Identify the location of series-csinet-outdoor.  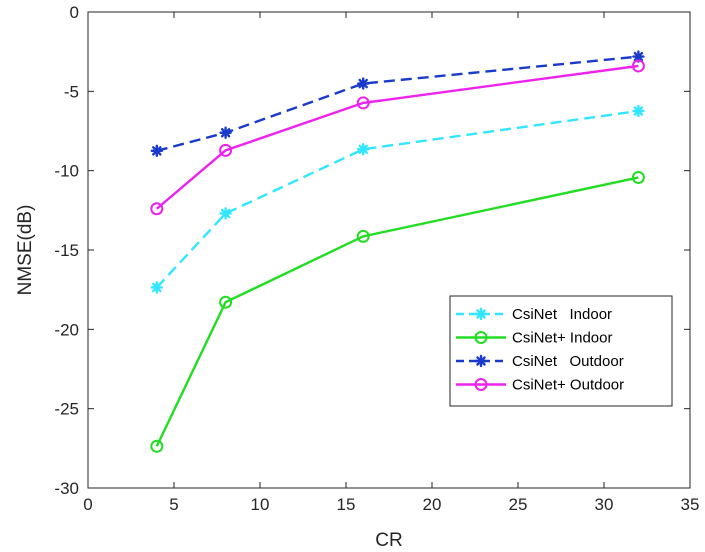
(397, 104).